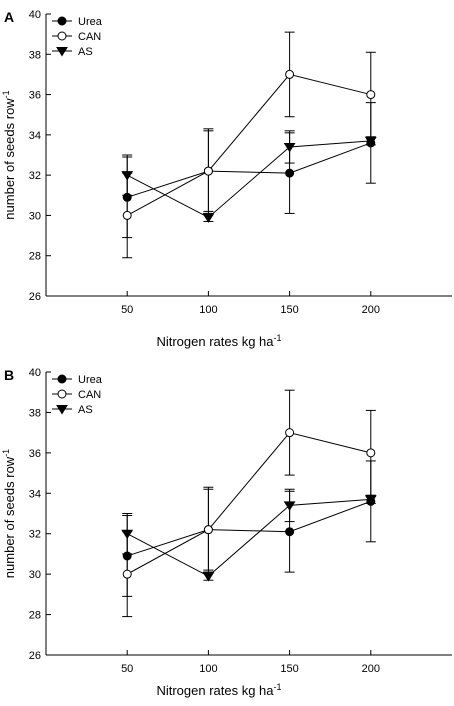  I want to click on panel-label: B, so click(9, 375).